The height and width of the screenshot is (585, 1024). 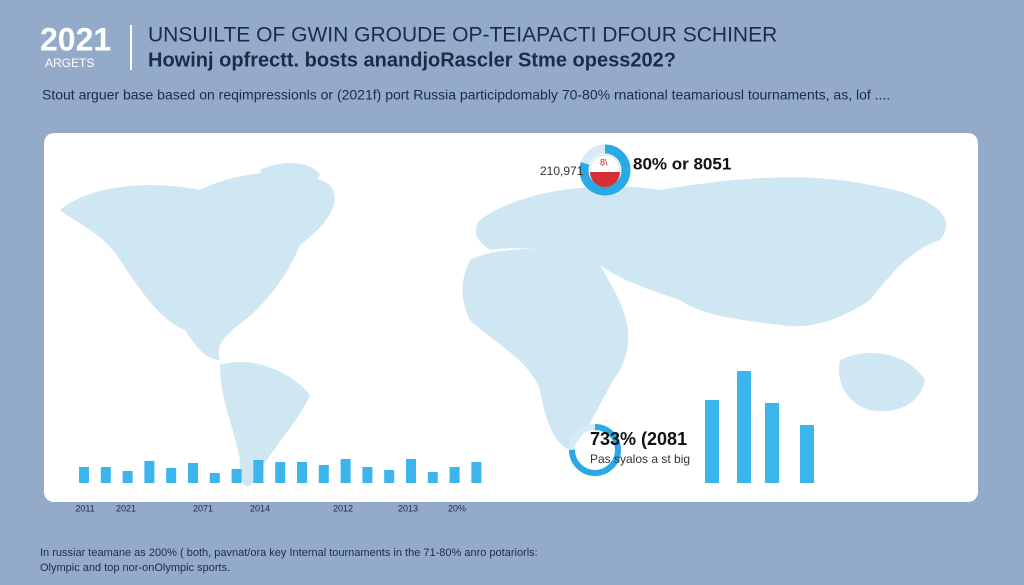 I want to click on australia, so click(x=882, y=382).